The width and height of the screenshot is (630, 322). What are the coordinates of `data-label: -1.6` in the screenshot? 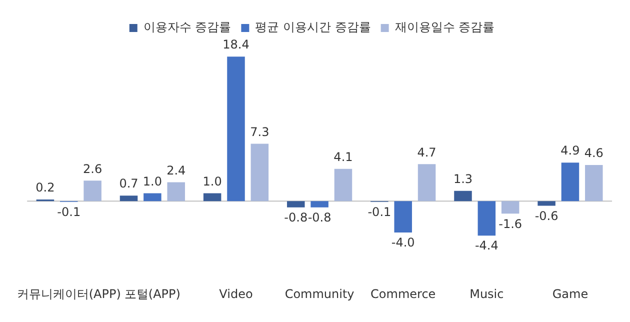 It's located at (510, 223).